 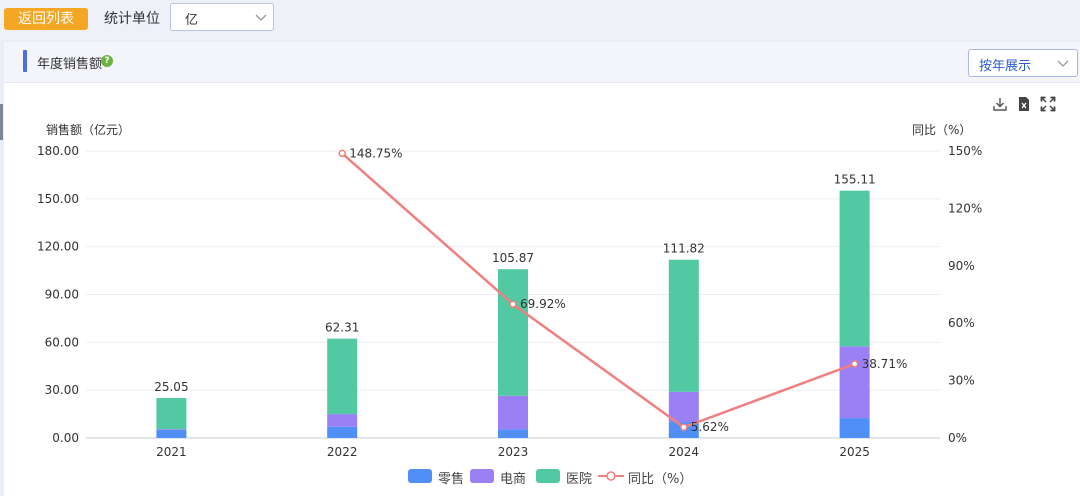 What do you see at coordinates (58, 199) in the screenshot?
I see `y-left-tick-label: 150.00` at bounding box center [58, 199].